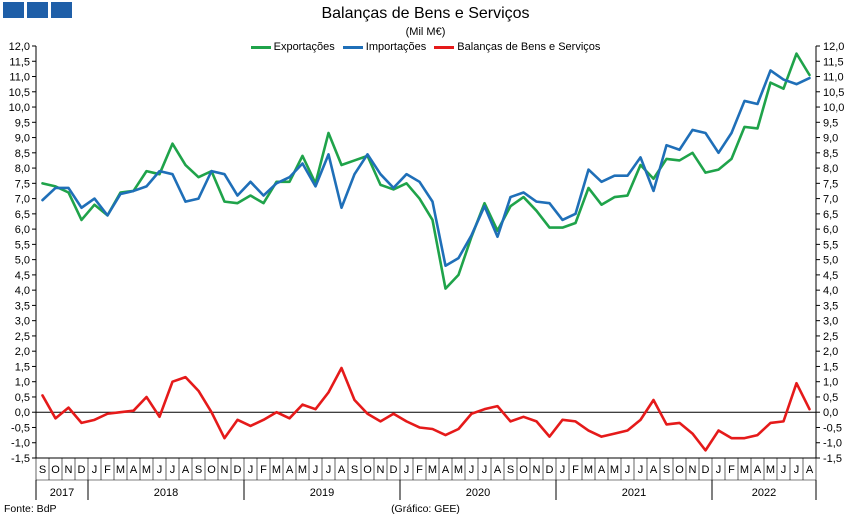  What do you see at coordinates (832, 459) in the screenshot?
I see `y-tick-label-right: -1,5` at bounding box center [832, 459].